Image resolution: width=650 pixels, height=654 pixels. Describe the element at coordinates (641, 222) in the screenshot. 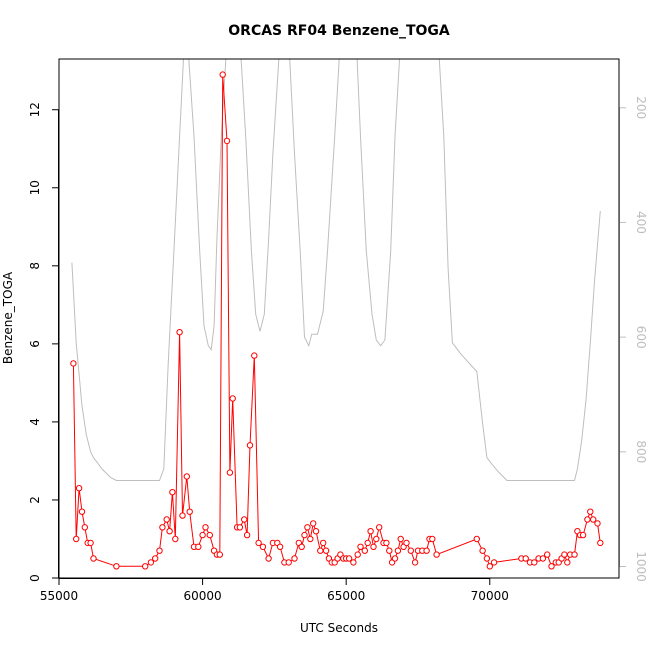

I see `y2-tick-label: 400` at that location.